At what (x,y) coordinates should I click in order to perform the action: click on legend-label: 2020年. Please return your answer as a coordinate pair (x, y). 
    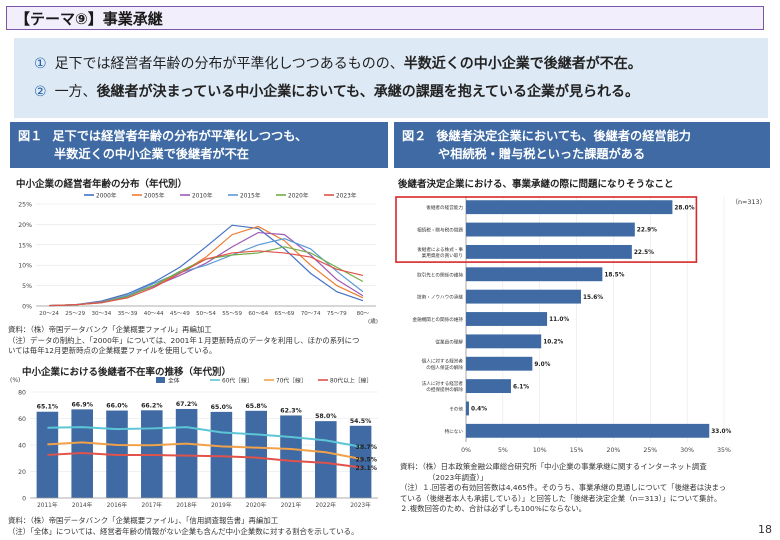
    Looking at the image, I should click on (298, 196).